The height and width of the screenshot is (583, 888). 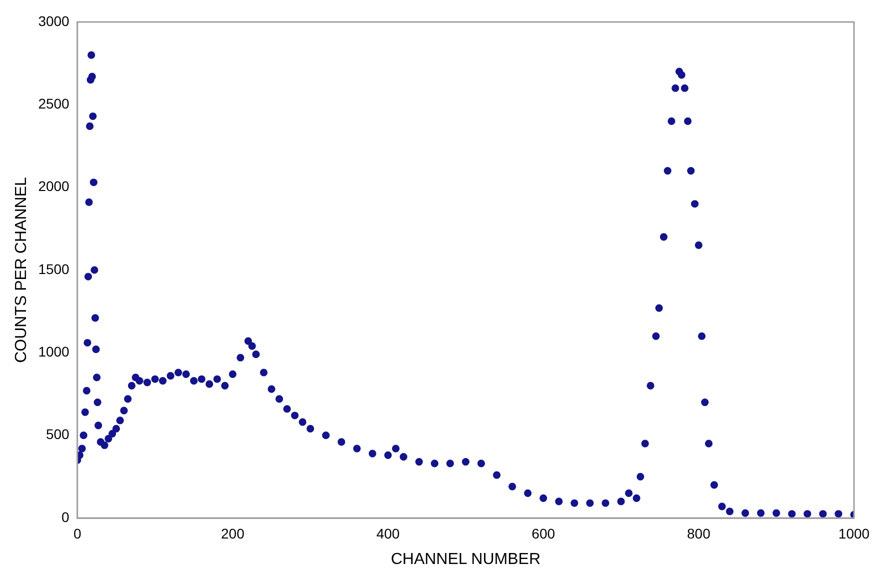 What do you see at coordinates (77, 533) in the screenshot?
I see `x-tick-label: 0` at bounding box center [77, 533].